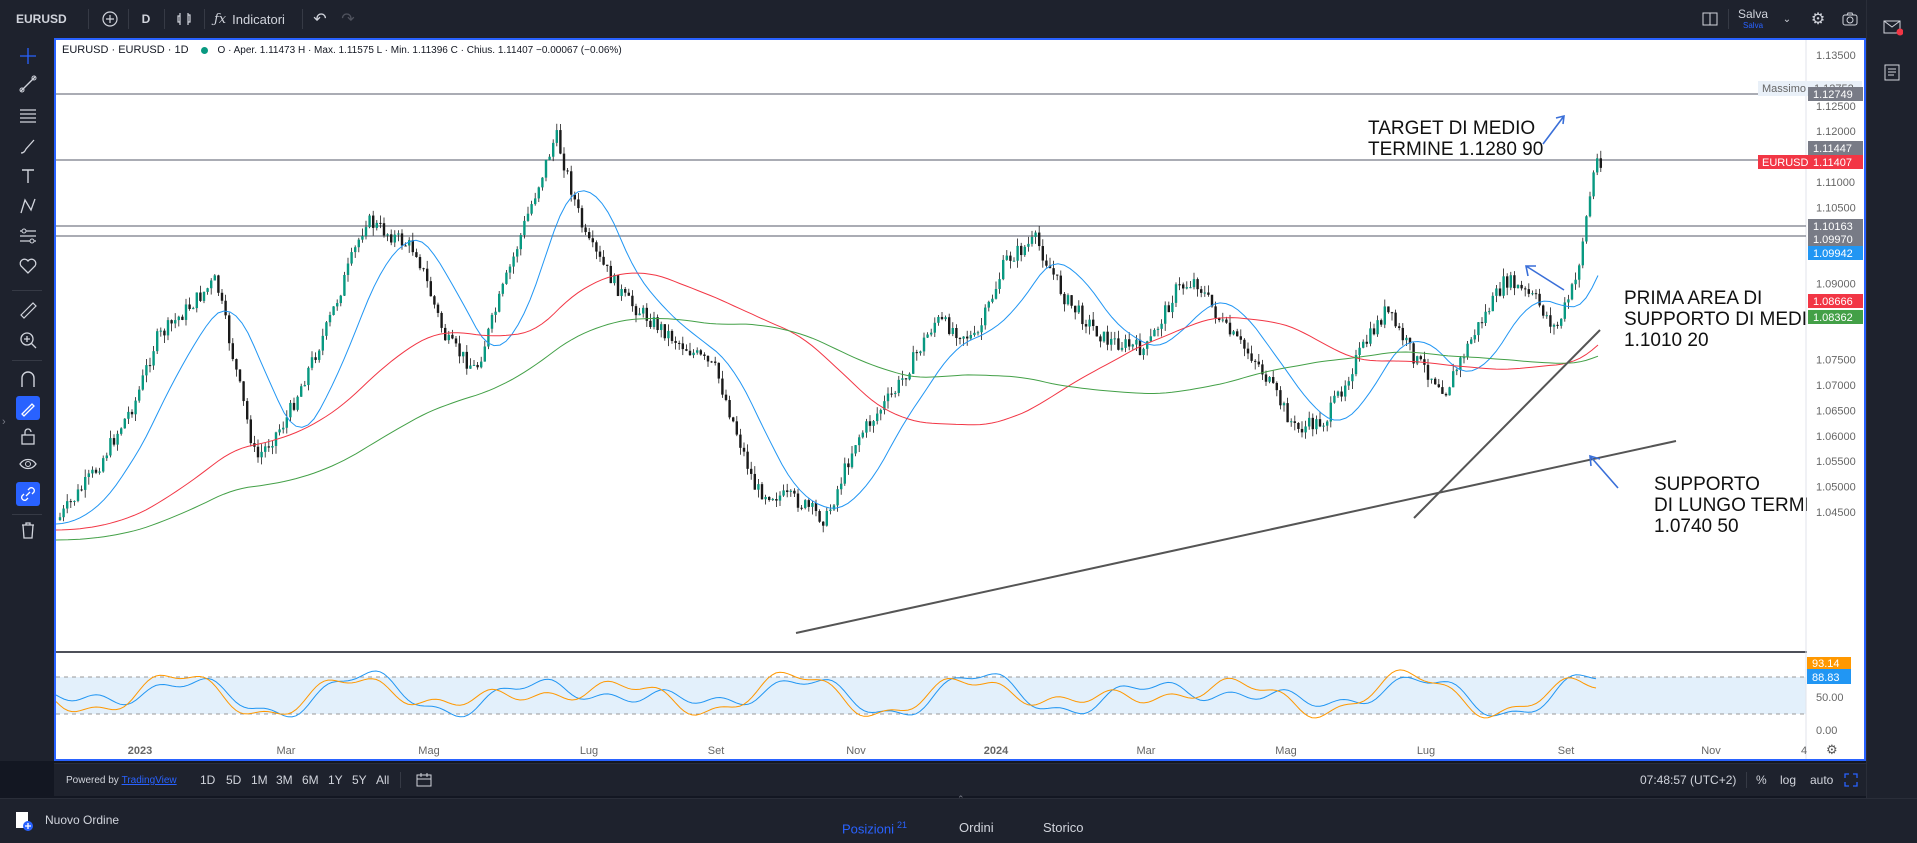 The width and height of the screenshot is (1917, 843). What do you see at coordinates (424, 780) in the screenshot?
I see `date-range-icon` at bounding box center [424, 780].